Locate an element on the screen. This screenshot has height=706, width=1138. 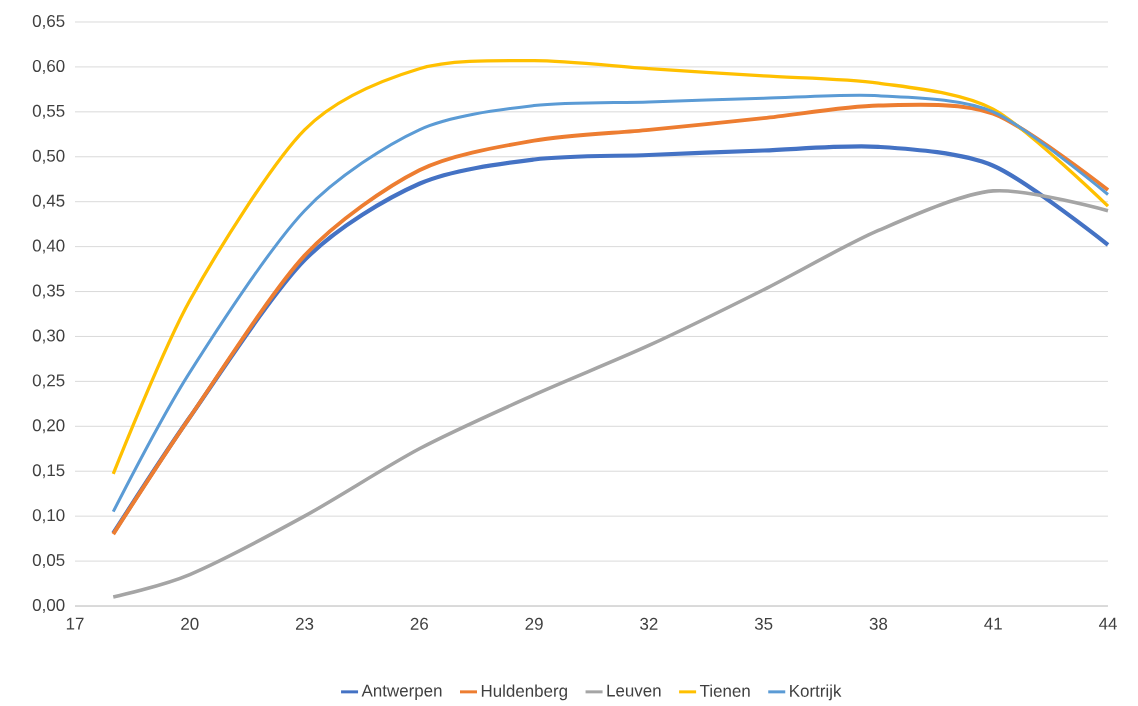
y-tick-label: 0,55 is located at coordinates (48, 111).